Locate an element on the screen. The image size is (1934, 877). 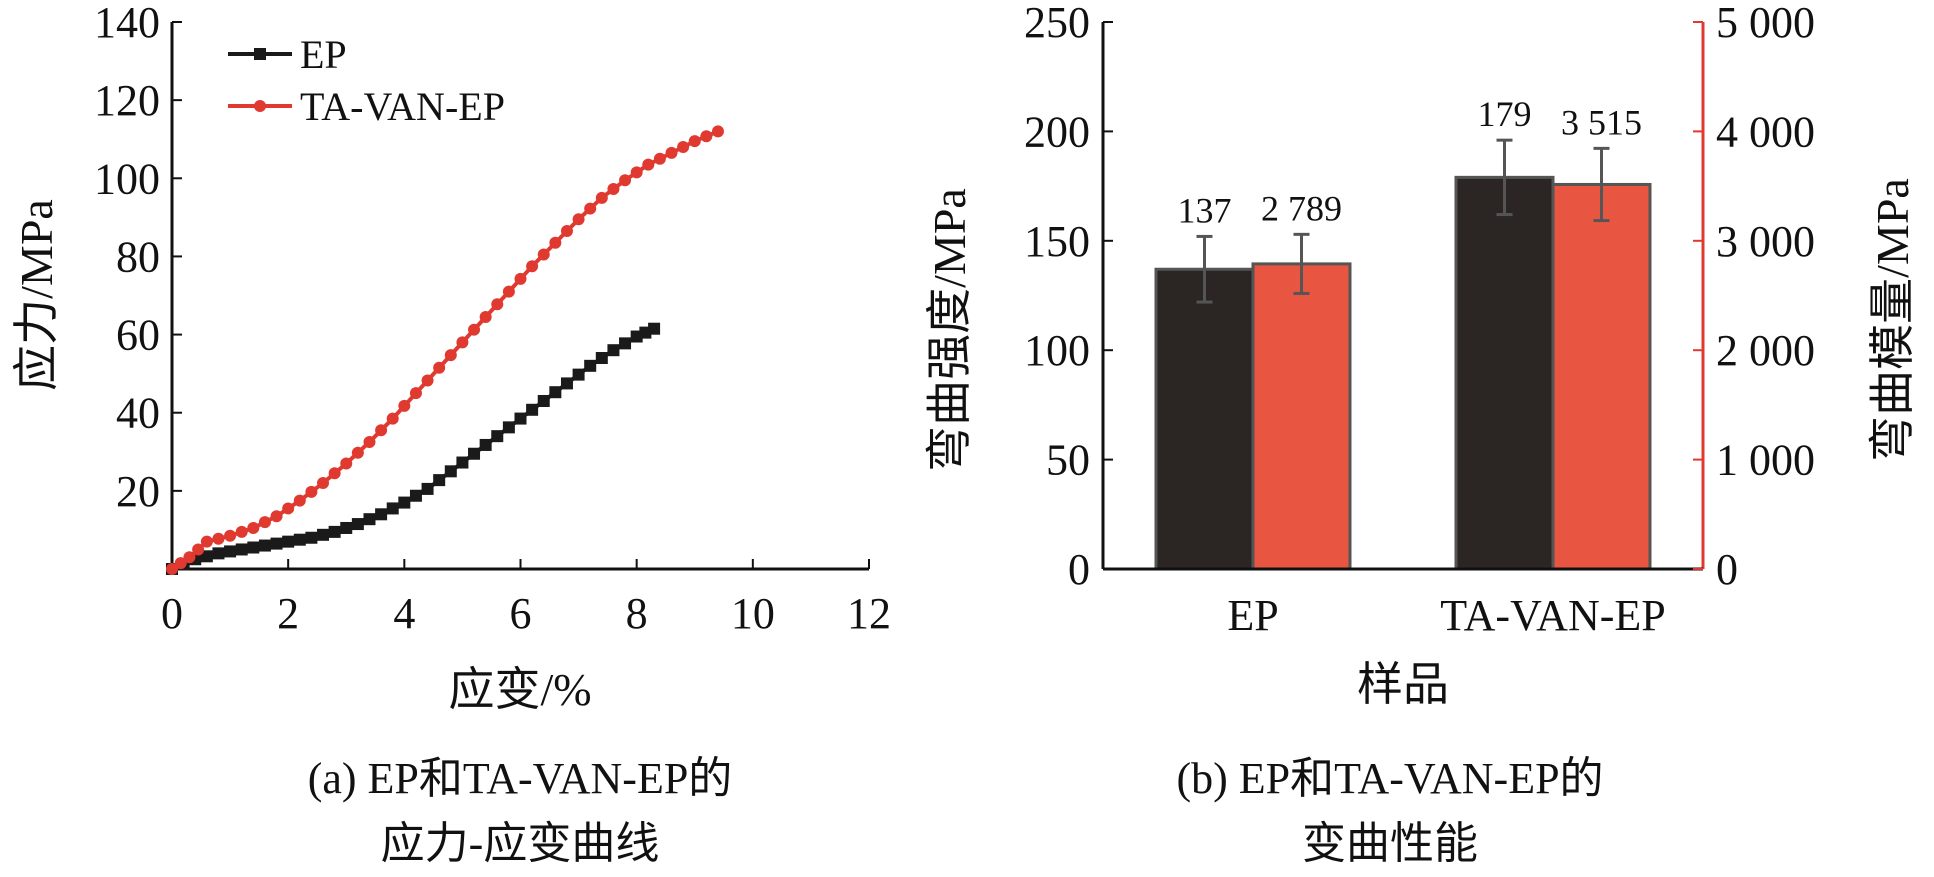
chart-b-y-axis-title: 弯曲强度/MPa is located at coordinates (949, 330).